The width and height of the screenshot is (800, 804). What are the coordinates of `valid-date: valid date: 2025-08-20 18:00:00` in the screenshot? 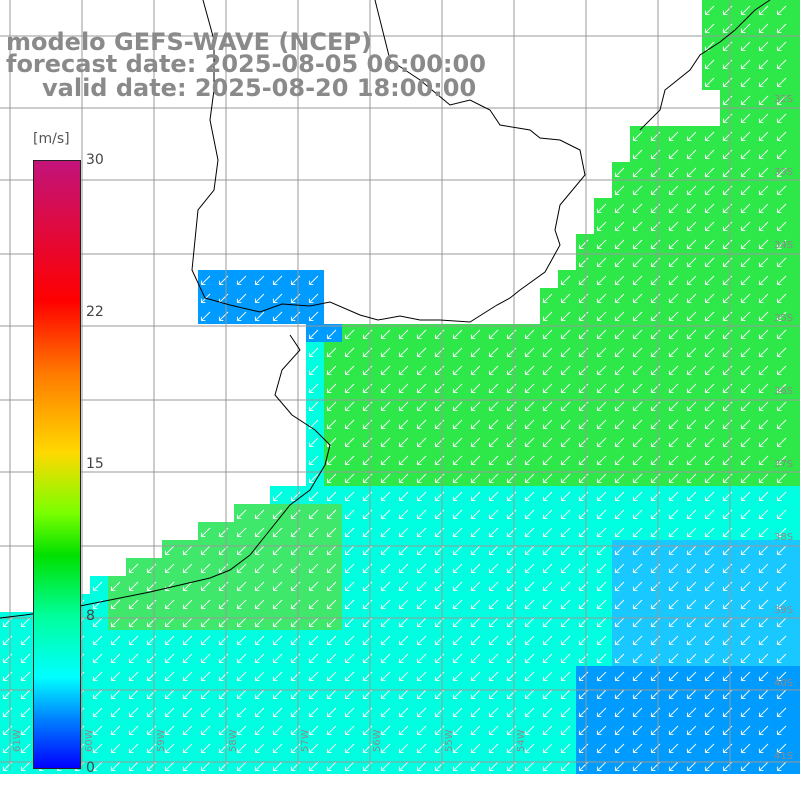 It's located at (259, 88).